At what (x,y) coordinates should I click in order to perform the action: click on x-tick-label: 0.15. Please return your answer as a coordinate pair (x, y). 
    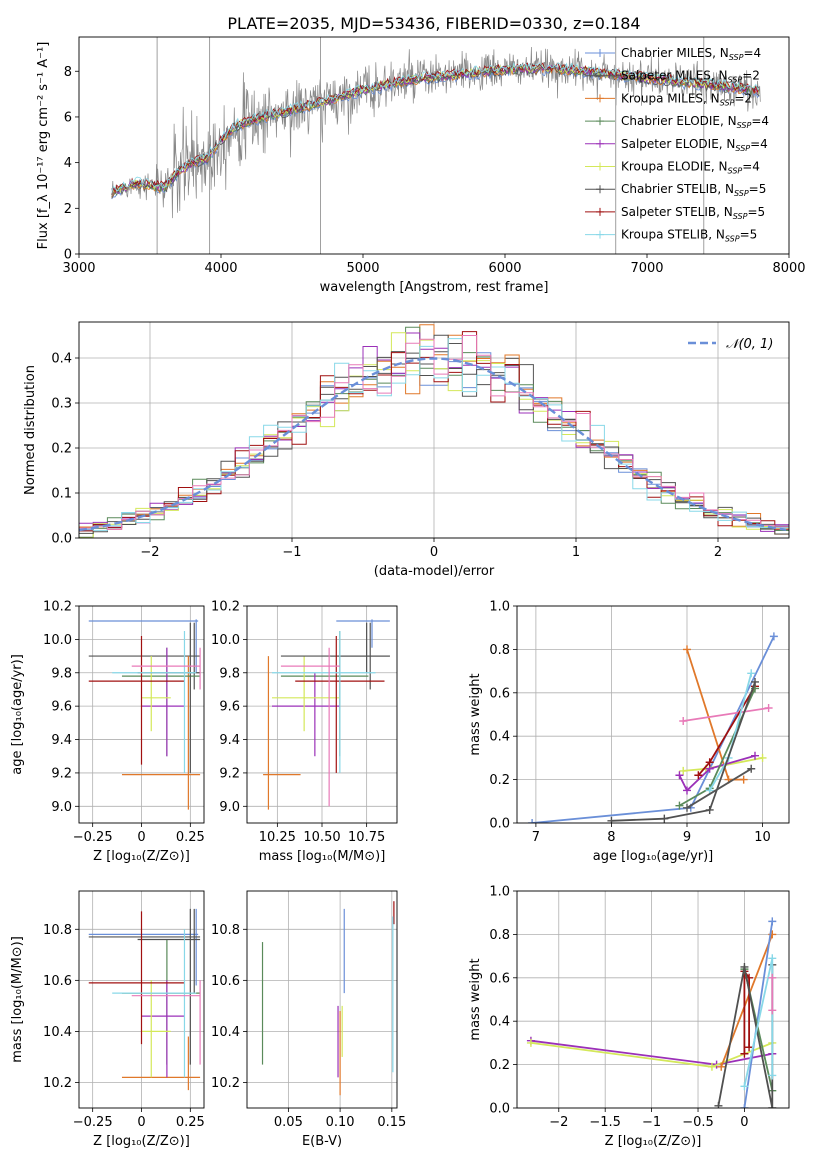
    Looking at the image, I should click on (391, 1122).